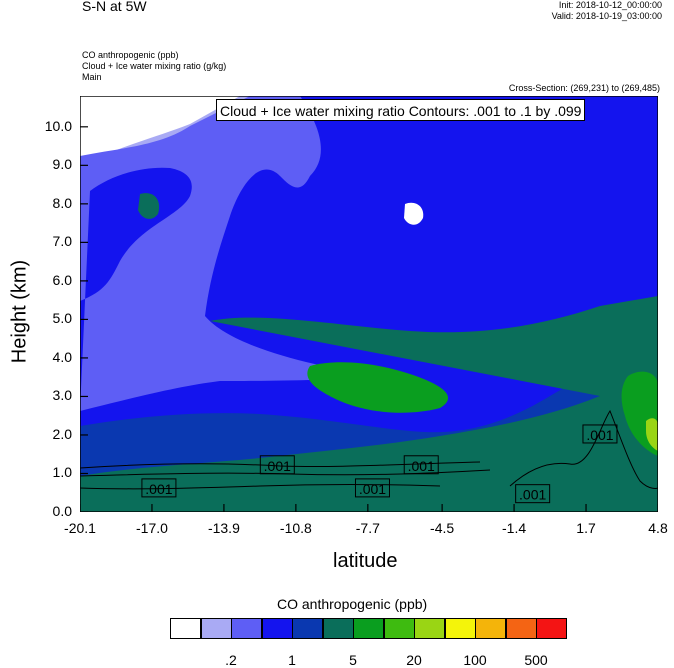 This screenshot has width=674, height=668. I want to click on x-tick-label: 1.7, so click(586, 528).